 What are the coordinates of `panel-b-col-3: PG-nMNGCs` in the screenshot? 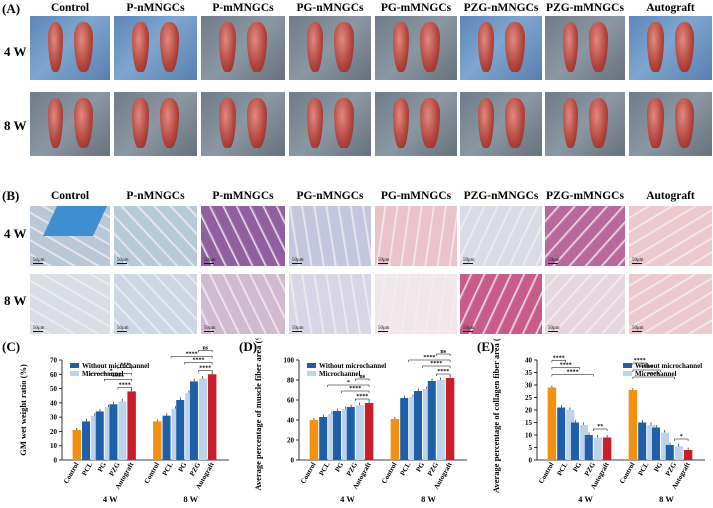 It's located at (330, 196).